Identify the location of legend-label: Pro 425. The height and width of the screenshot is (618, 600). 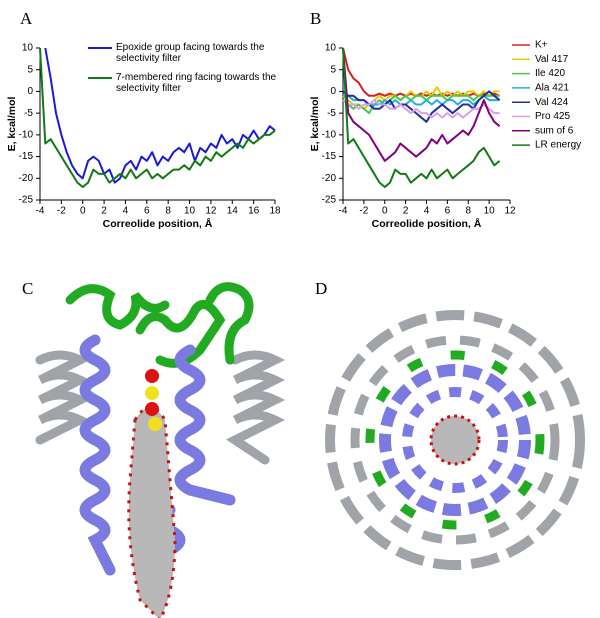
(552, 116).